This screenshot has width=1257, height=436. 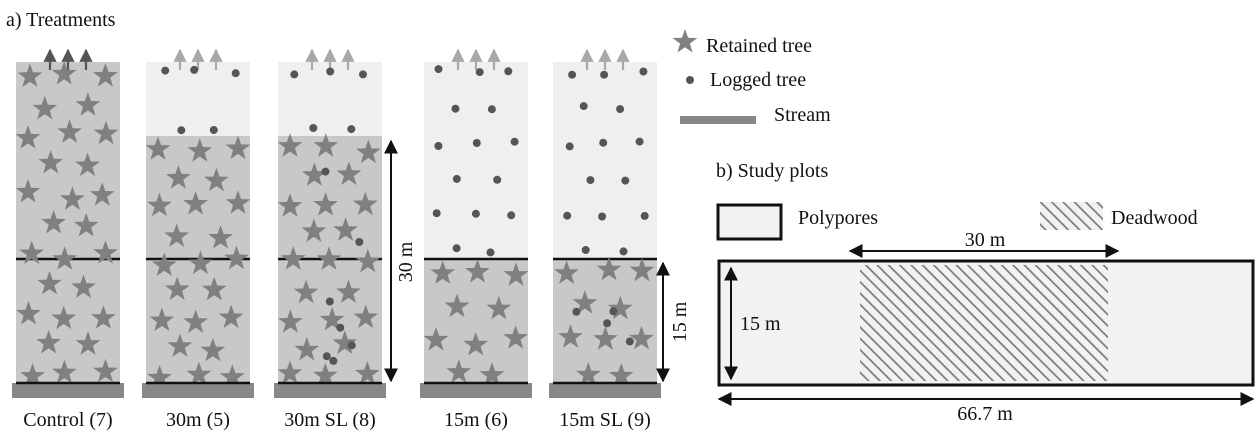 I want to click on deadwood-label: Deadwood, so click(x=1154, y=218).